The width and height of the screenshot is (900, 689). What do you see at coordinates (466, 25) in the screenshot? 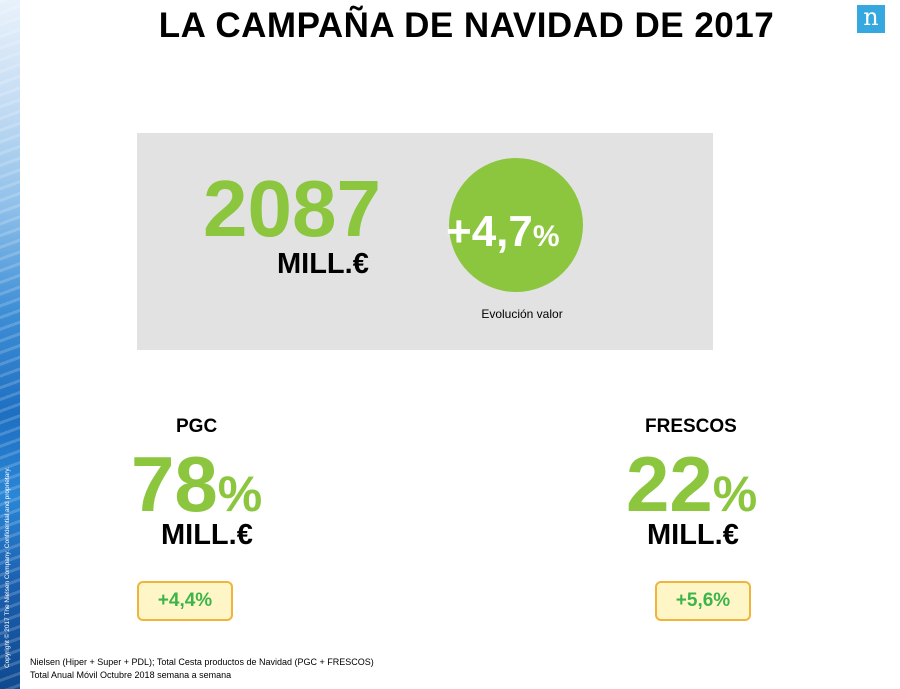
I see `slide-title: LA CAMPAÑA DE NAVIDAD DE 2017` at bounding box center [466, 25].